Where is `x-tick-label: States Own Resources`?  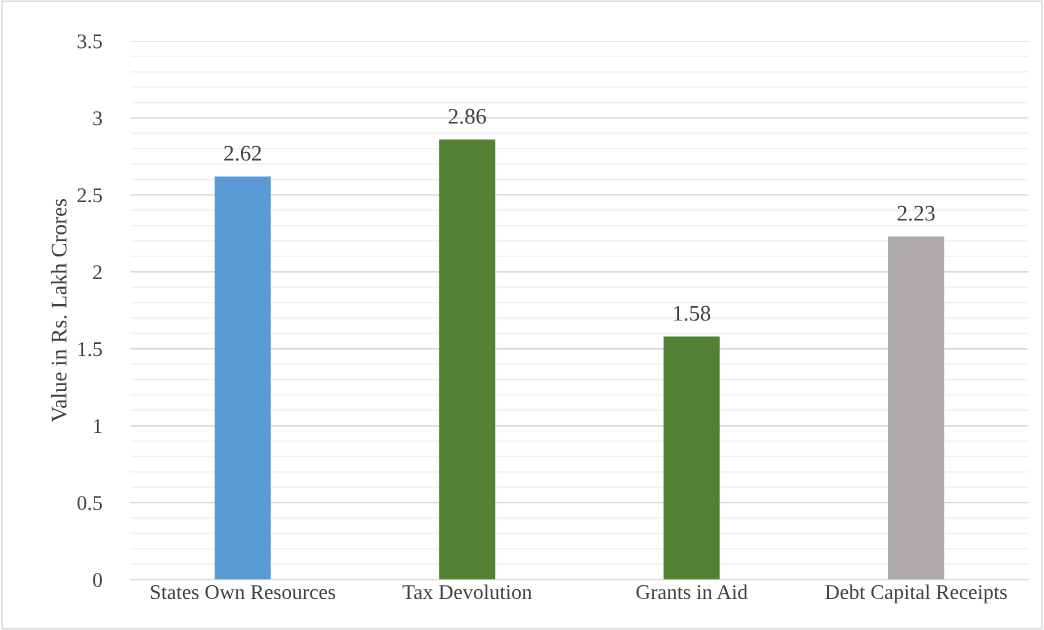 x-tick-label: States Own Resources is located at coordinates (243, 592).